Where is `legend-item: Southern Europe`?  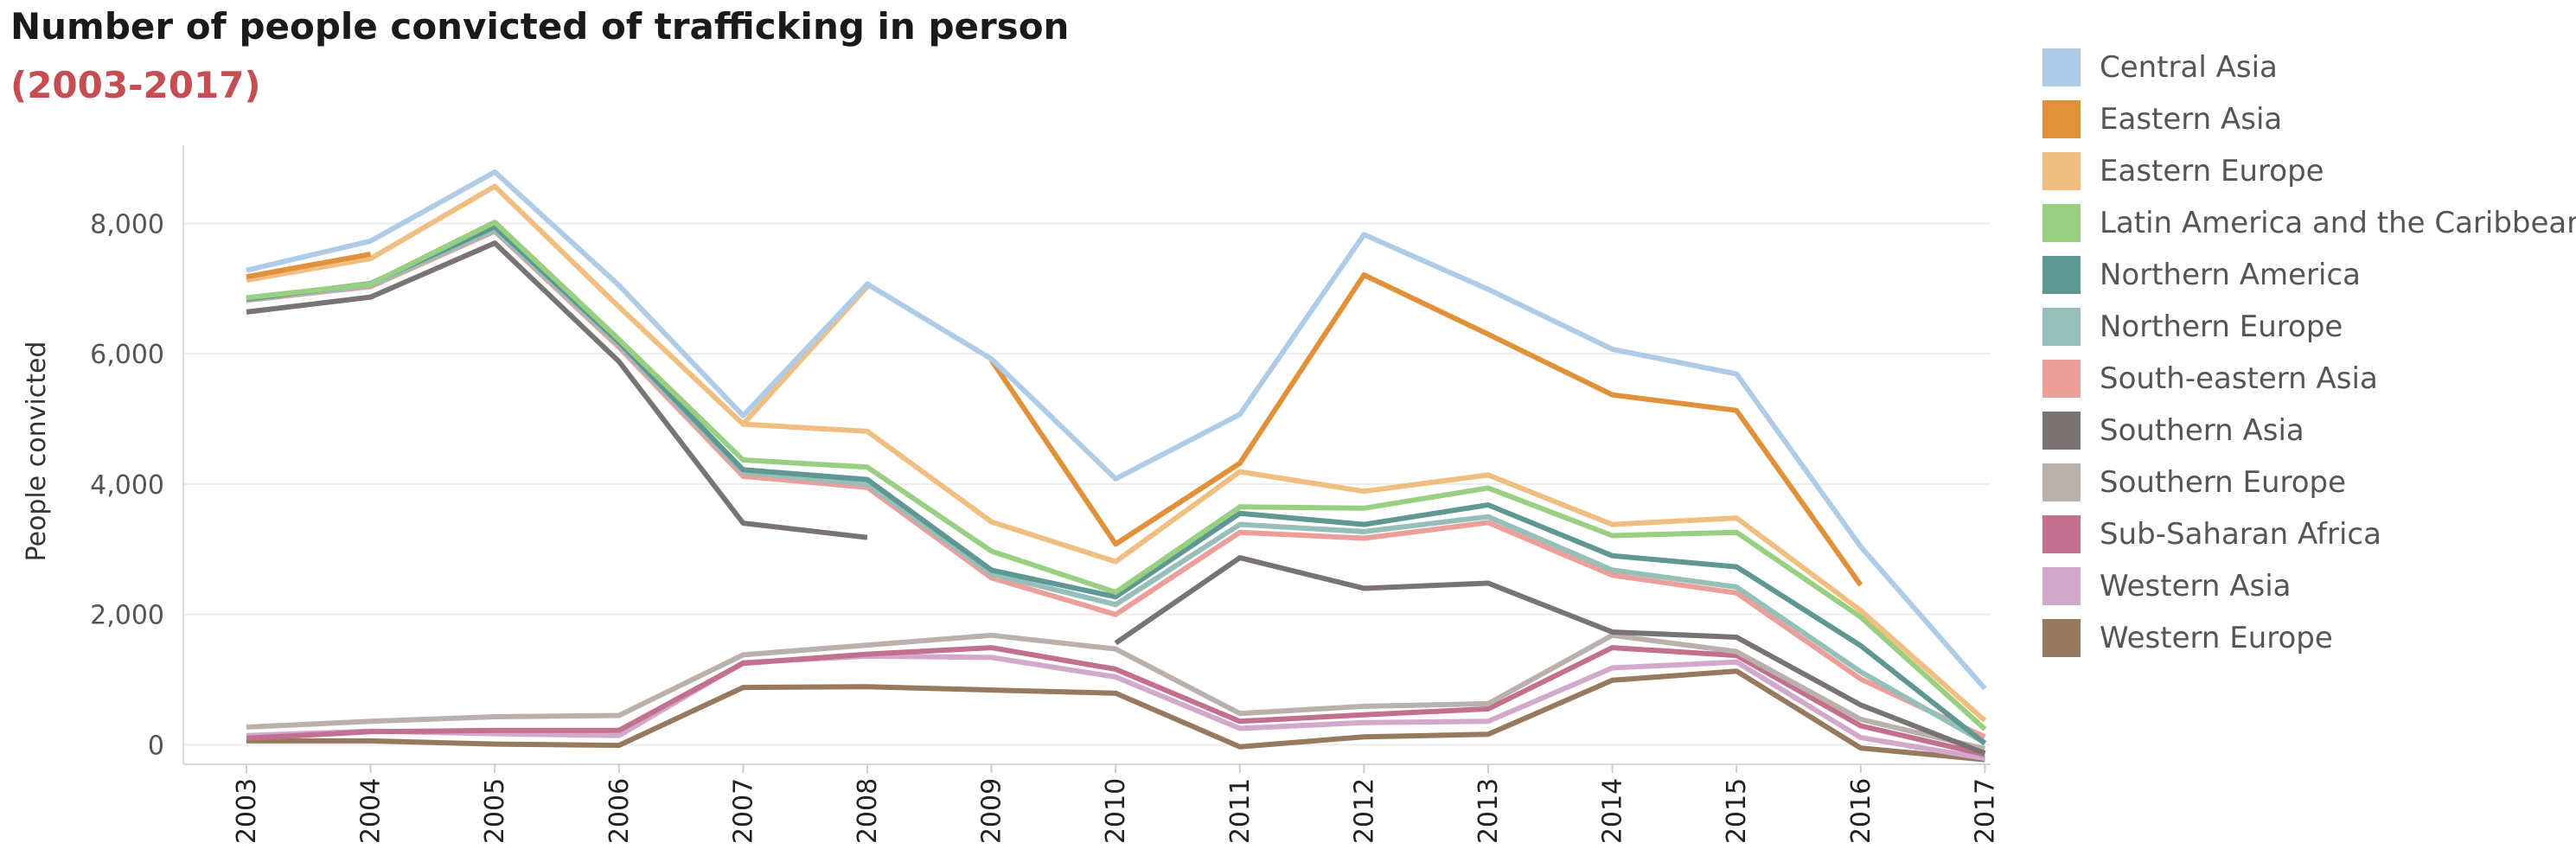
legend-item: Southern Europe is located at coordinates (2309, 482).